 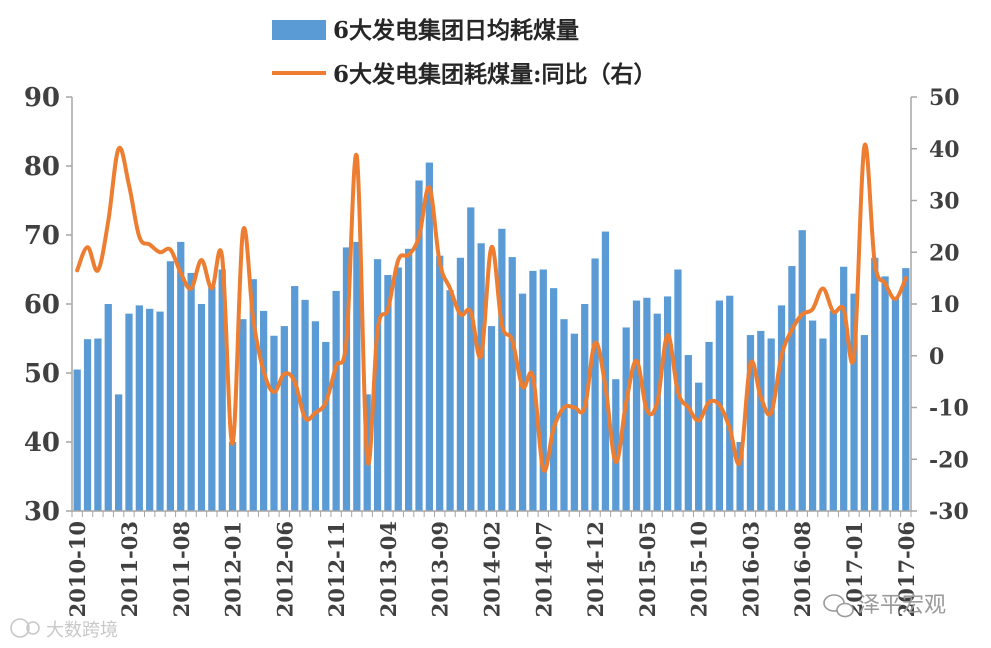 I want to click on left-tick-label-40: 40, so click(x=42, y=443).